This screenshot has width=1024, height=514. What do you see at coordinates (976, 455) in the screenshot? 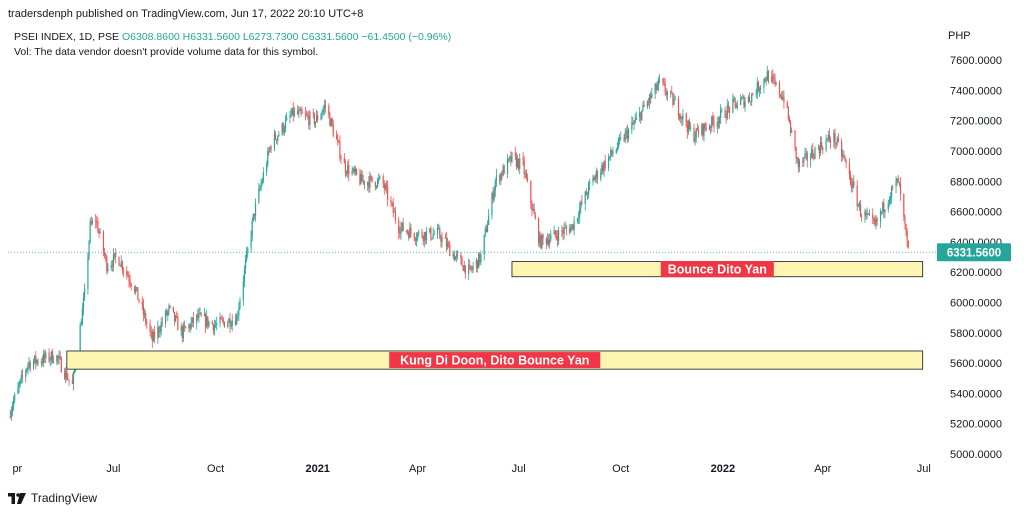
I see `price-tick-label: 5000.0000` at bounding box center [976, 455].